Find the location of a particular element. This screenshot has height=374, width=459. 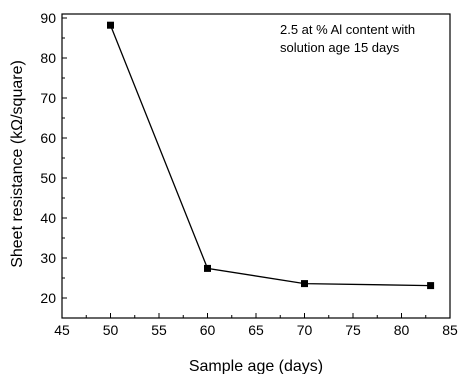

x-tick-label: 60 is located at coordinates (208, 330).